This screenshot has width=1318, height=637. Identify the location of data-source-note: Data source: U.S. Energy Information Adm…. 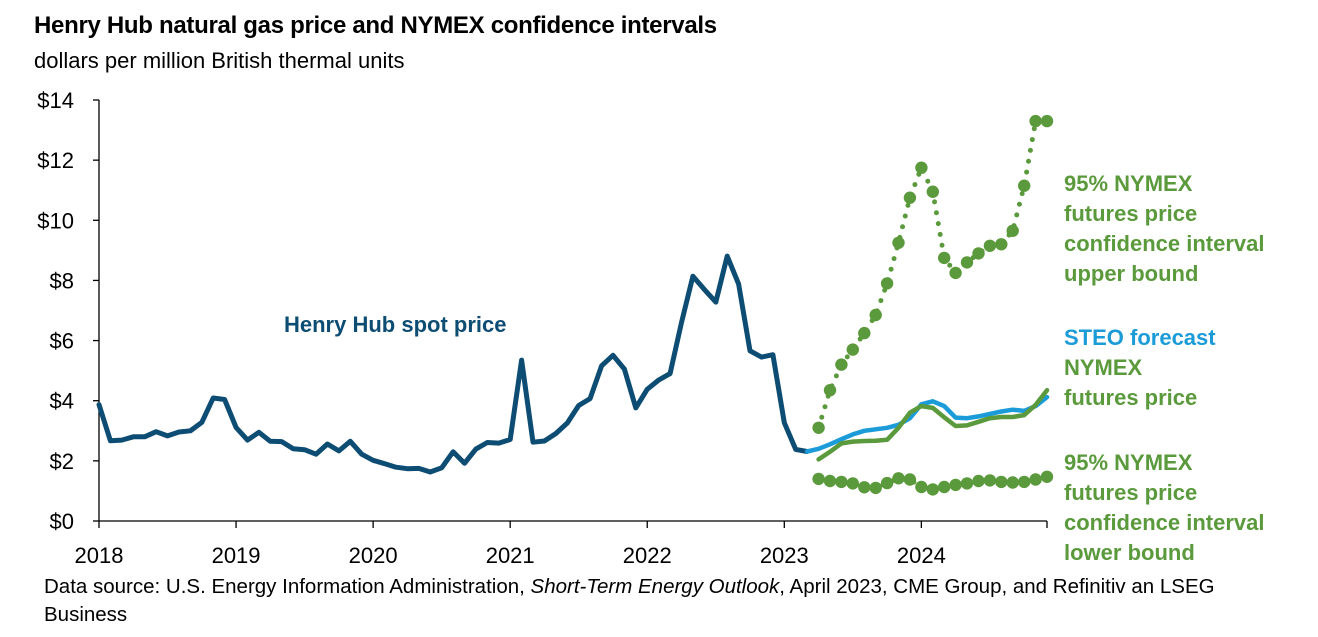
(644, 601).